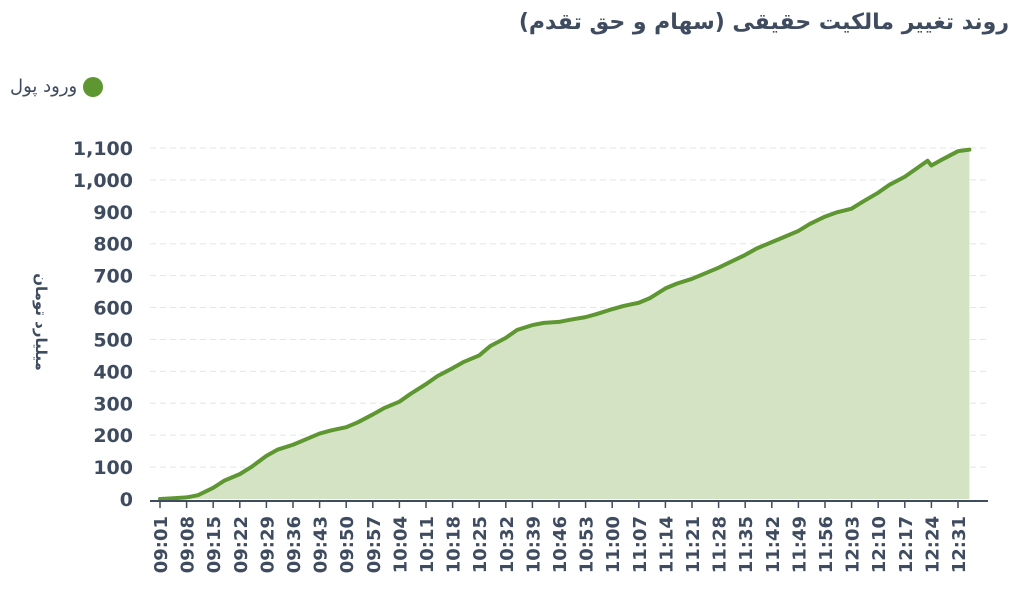  Describe the element at coordinates (763, 22) in the screenshot. I see `chart-title: روند تغییر مالکیت حقیقی (سهام و حق تقدم)` at that location.